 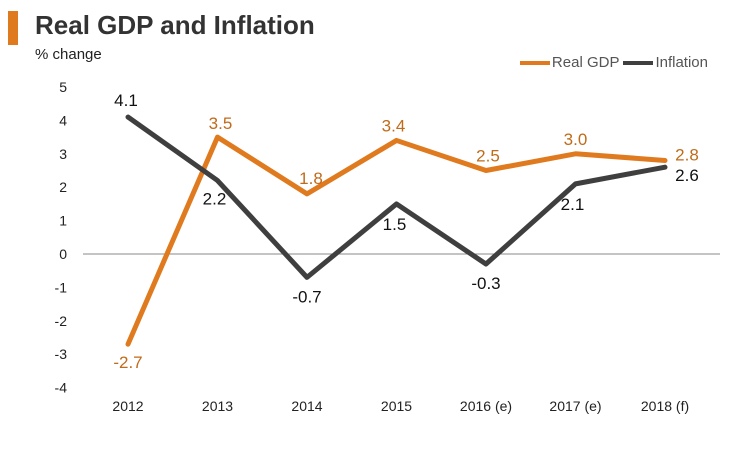 I want to click on legend-swatch-real-gdp, so click(x=534, y=62).